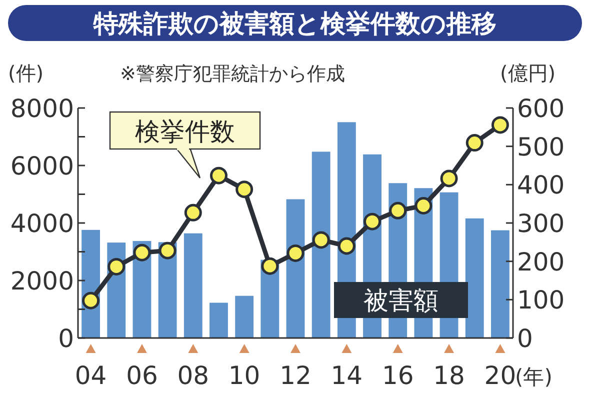 This screenshot has height=394, width=590. I want to click on y2-tick-label: 300, so click(541, 223).